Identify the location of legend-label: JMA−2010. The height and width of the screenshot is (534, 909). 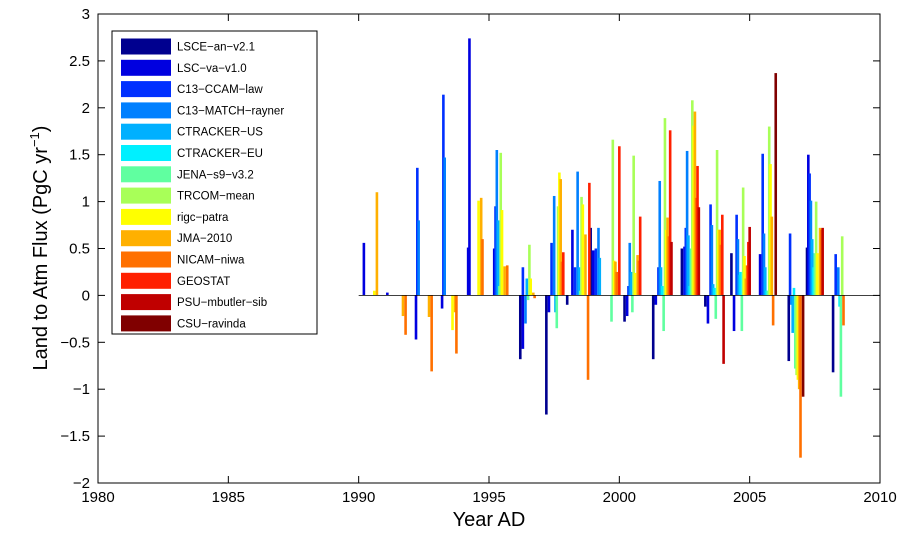
(204, 239).